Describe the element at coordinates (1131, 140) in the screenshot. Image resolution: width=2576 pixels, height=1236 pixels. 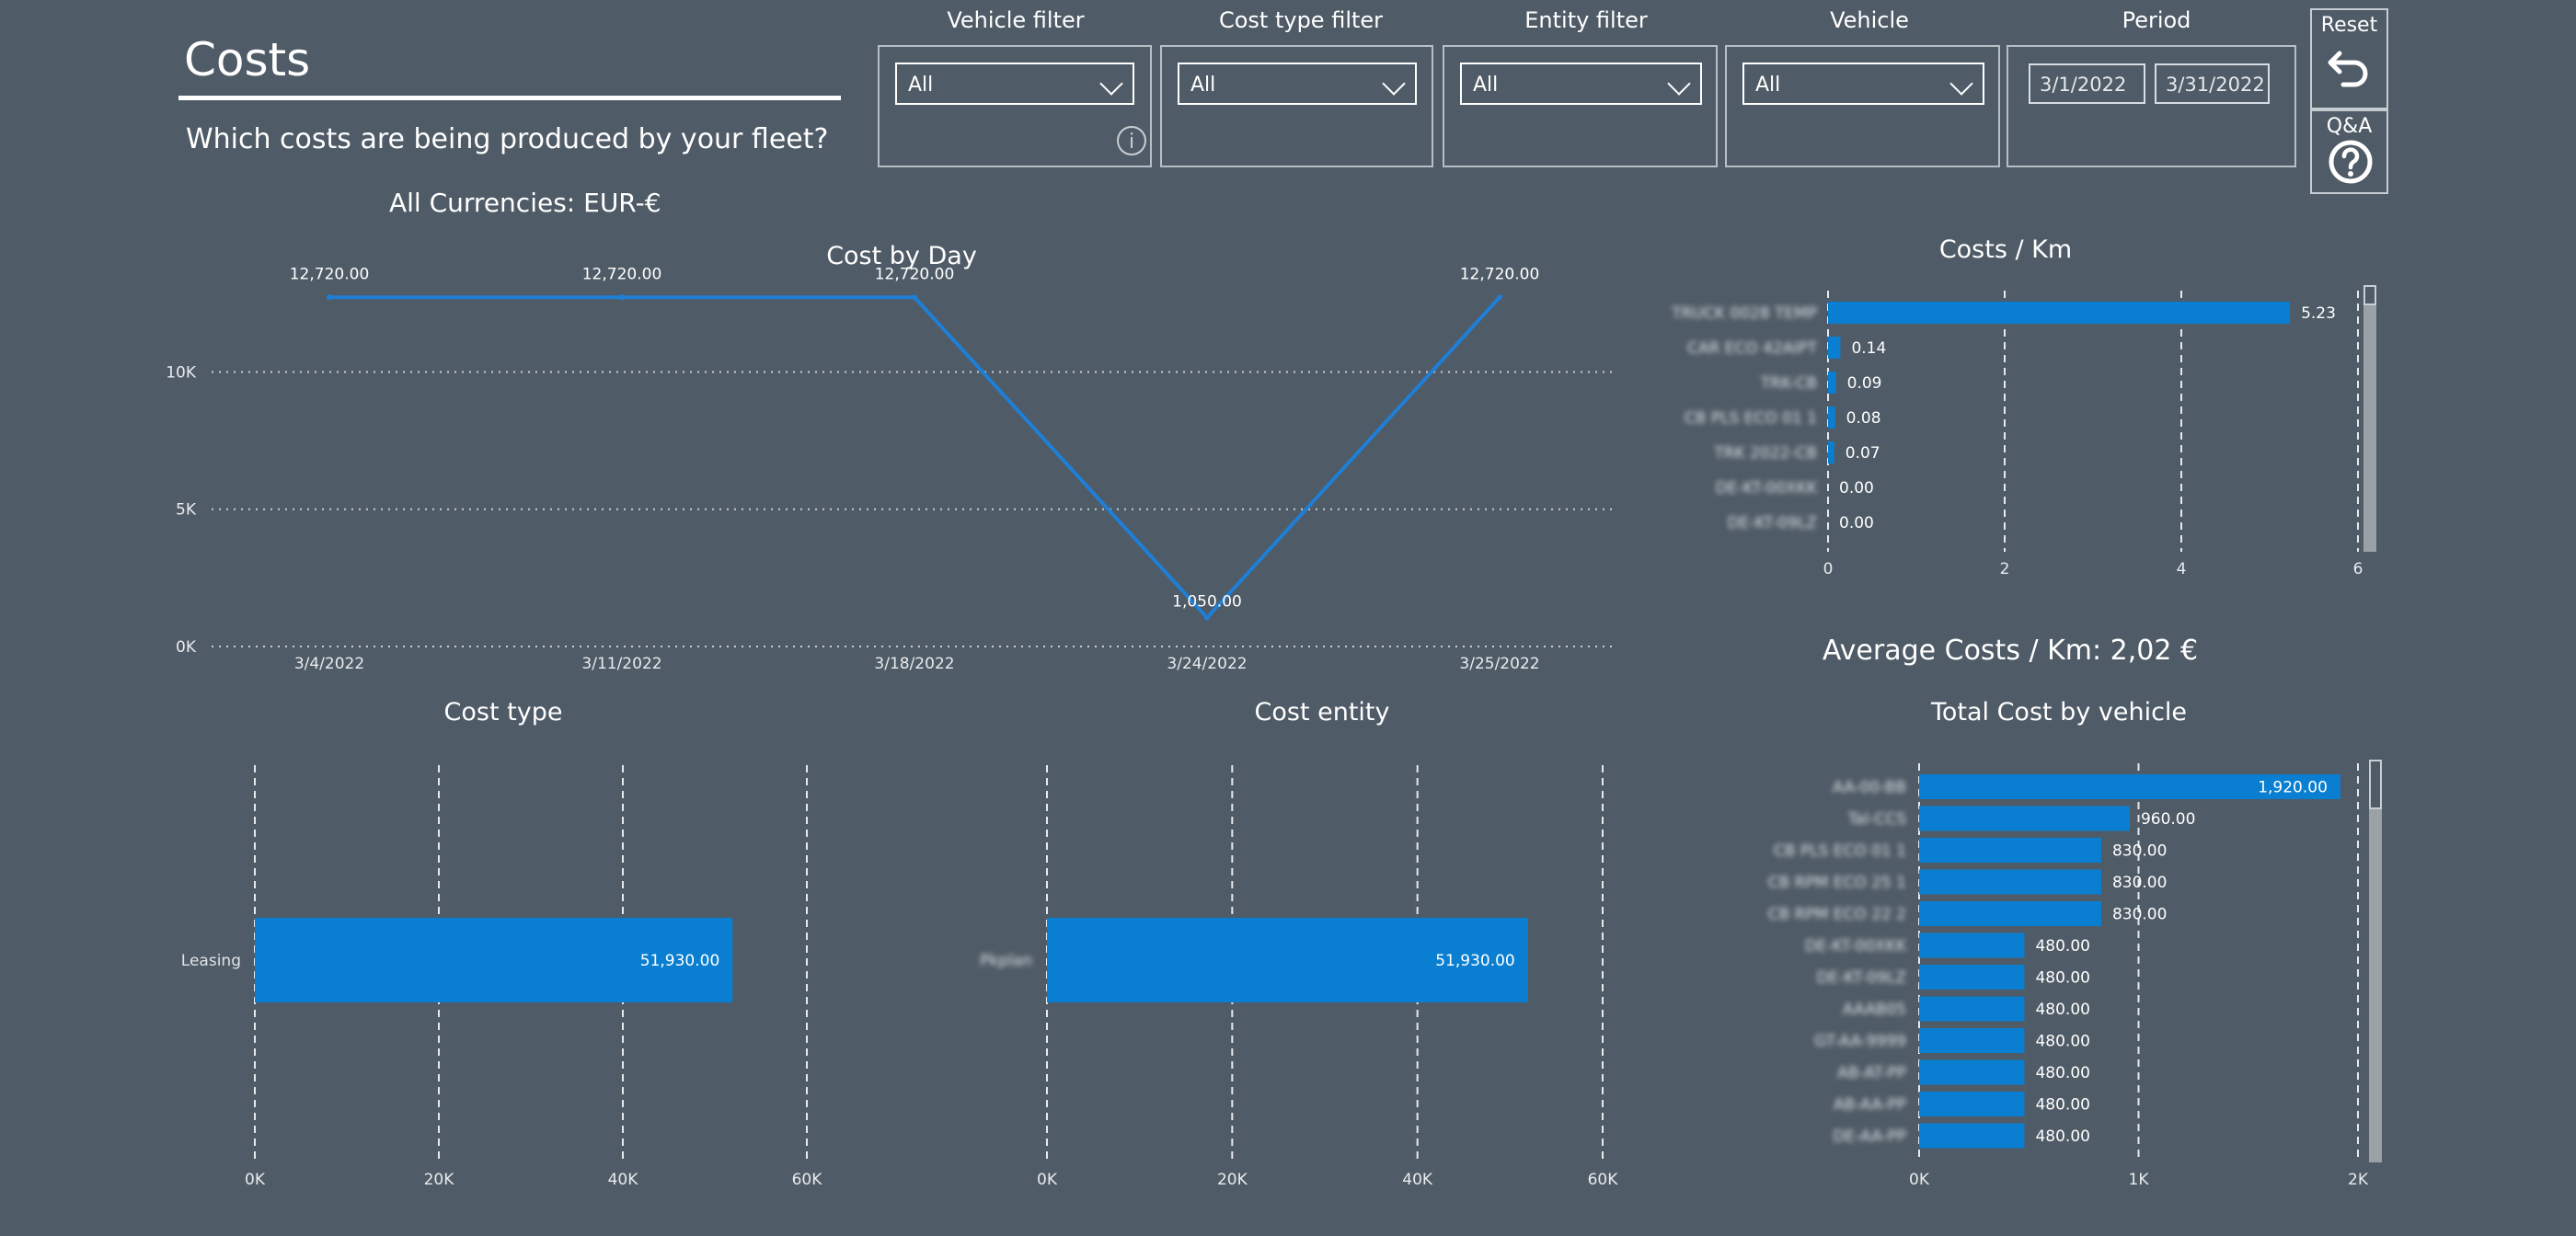
I see `info-icon: i` at that location.